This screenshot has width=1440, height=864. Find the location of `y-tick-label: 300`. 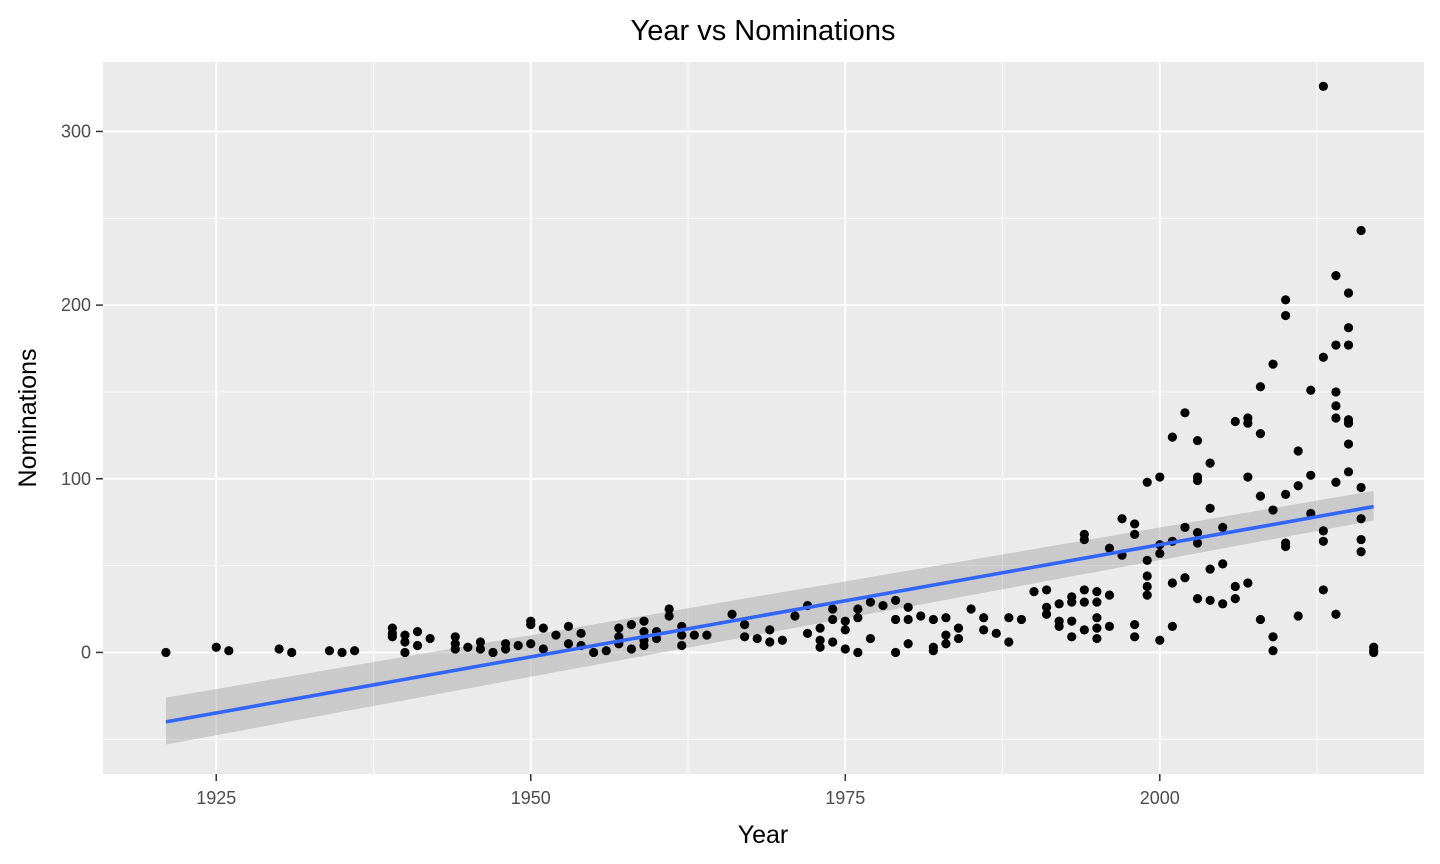

y-tick-label: 300 is located at coordinates (76, 131).